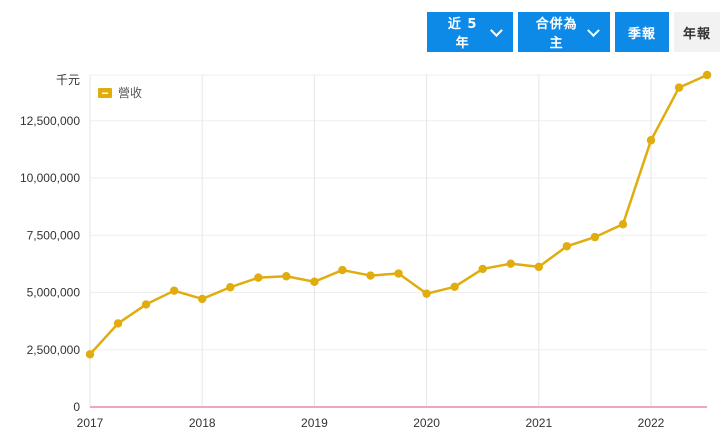 This screenshot has height=446, width=720. I want to click on y-tick-label: 12,500,000, so click(50, 121).